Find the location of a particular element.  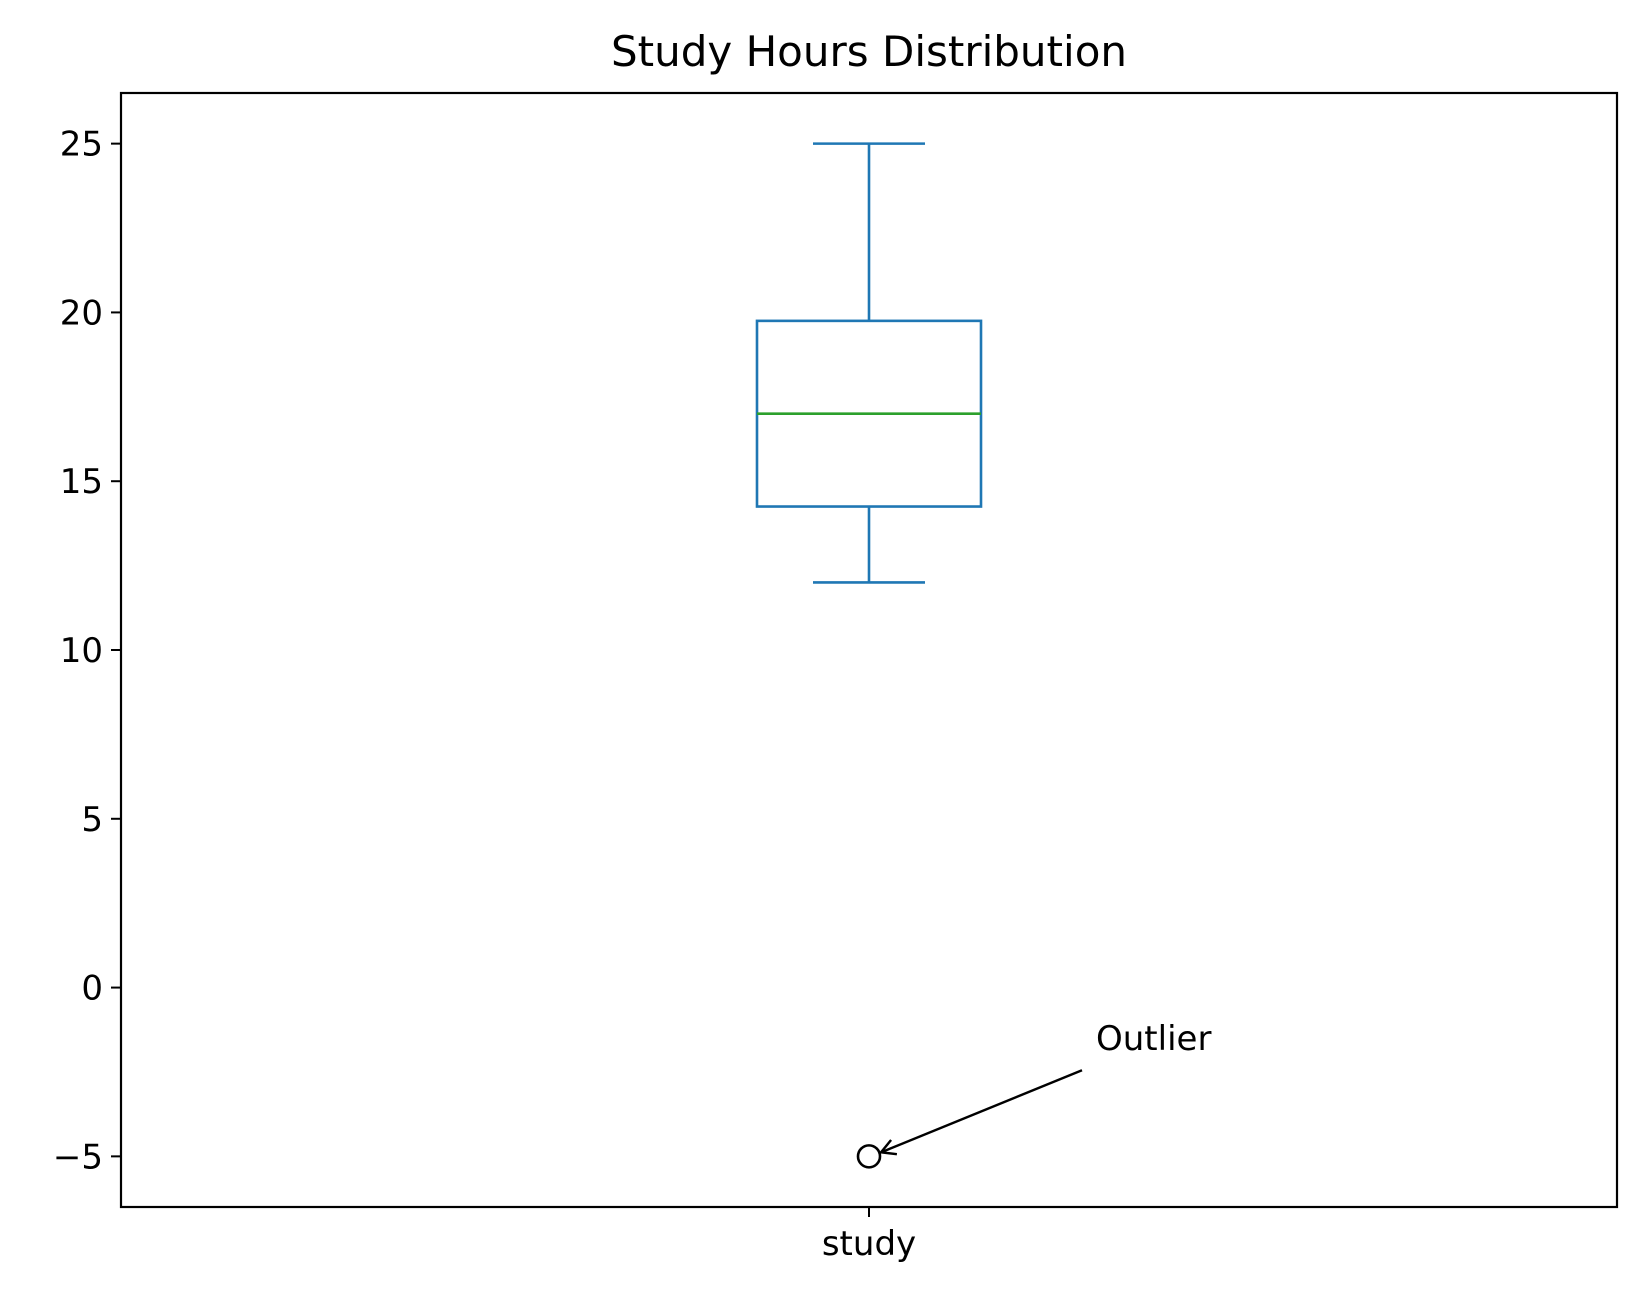

x-tick-label: study is located at coordinates (869, 1244).